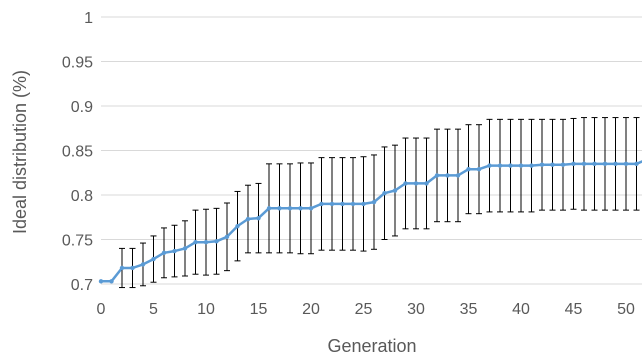 The height and width of the screenshot is (360, 642). What do you see at coordinates (259, 309) in the screenshot?
I see `x-tick-label: 15` at bounding box center [259, 309].